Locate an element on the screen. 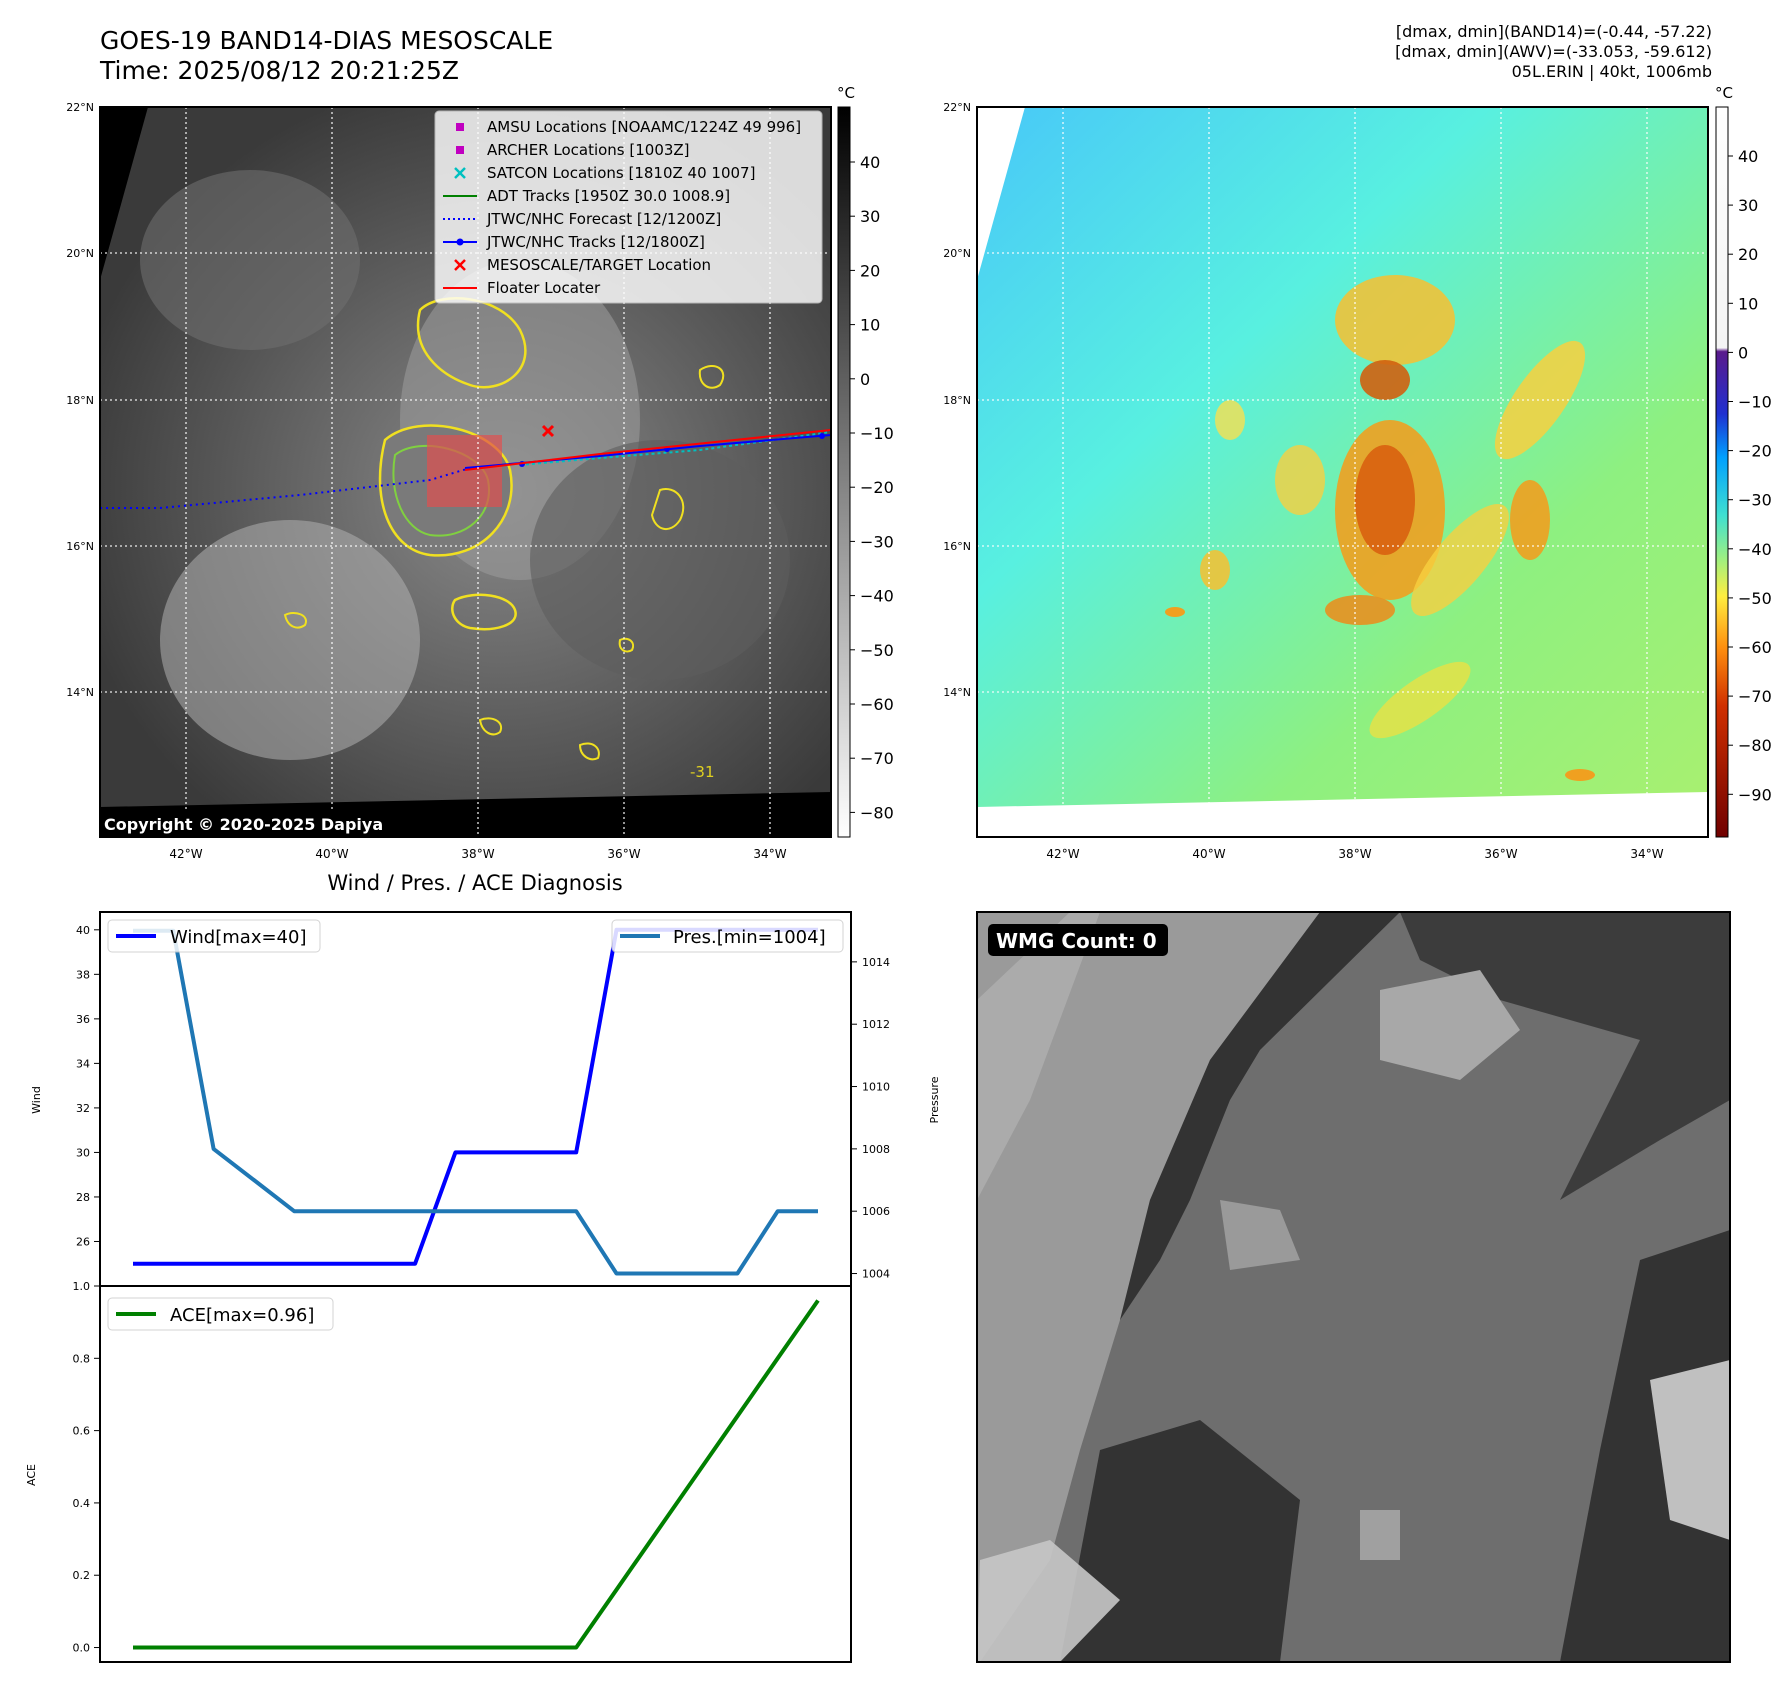  wv-lon-tick: 42°W is located at coordinates (1062, 854).